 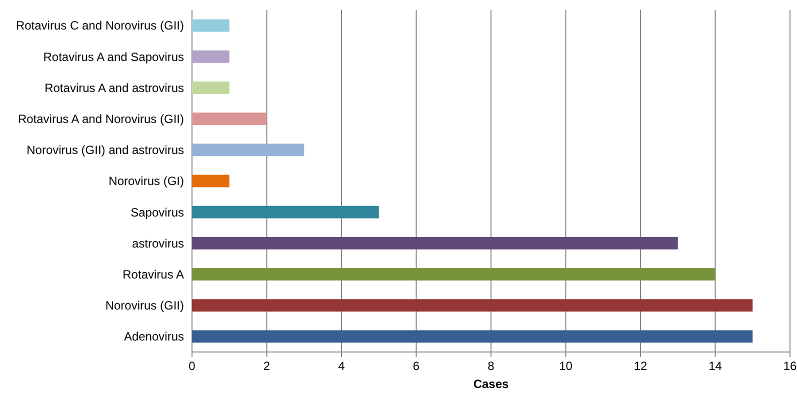 What do you see at coordinates (114, 87) in the screenshot?
I see `y-tick-label: Rotavirus A and astrovirus` at bounding box center [114, 87].